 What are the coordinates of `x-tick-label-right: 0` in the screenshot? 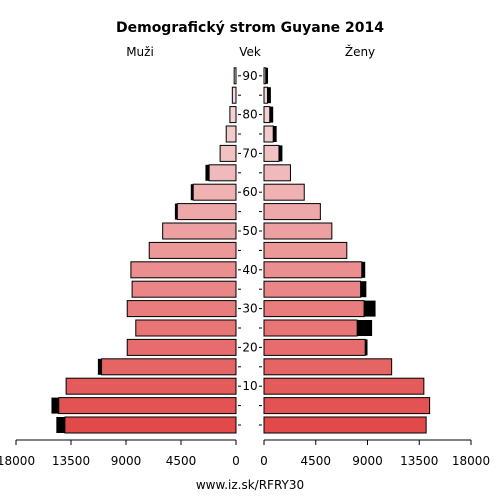 It's located at (264, 461).